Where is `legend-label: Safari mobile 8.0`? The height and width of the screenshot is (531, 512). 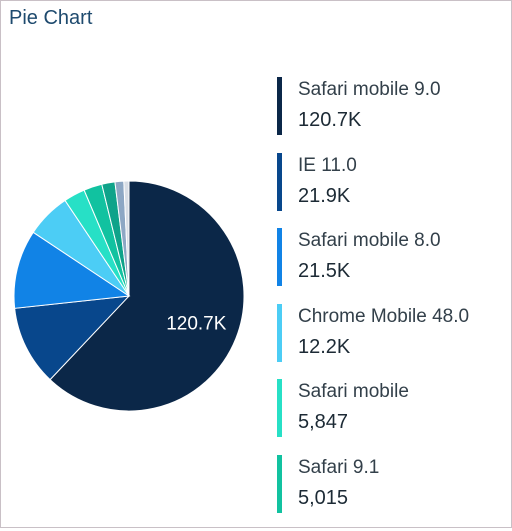 legend-label: Safari mobile 8.0 is located at coordinates (369, 241).